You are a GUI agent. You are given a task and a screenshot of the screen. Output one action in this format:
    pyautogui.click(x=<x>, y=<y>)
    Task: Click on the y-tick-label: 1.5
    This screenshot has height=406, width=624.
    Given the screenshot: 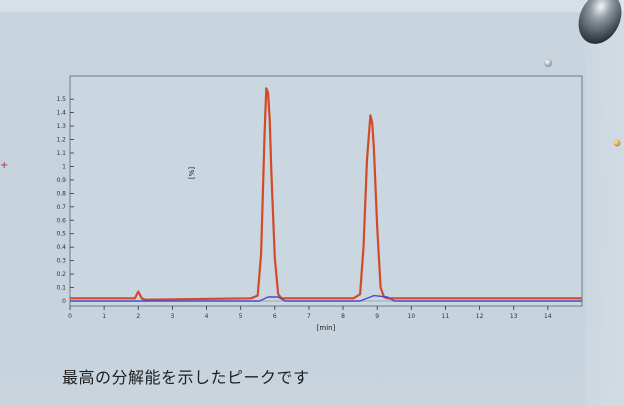 What is the action you would take?
    pyautogui.click(x=61, y=99)
    